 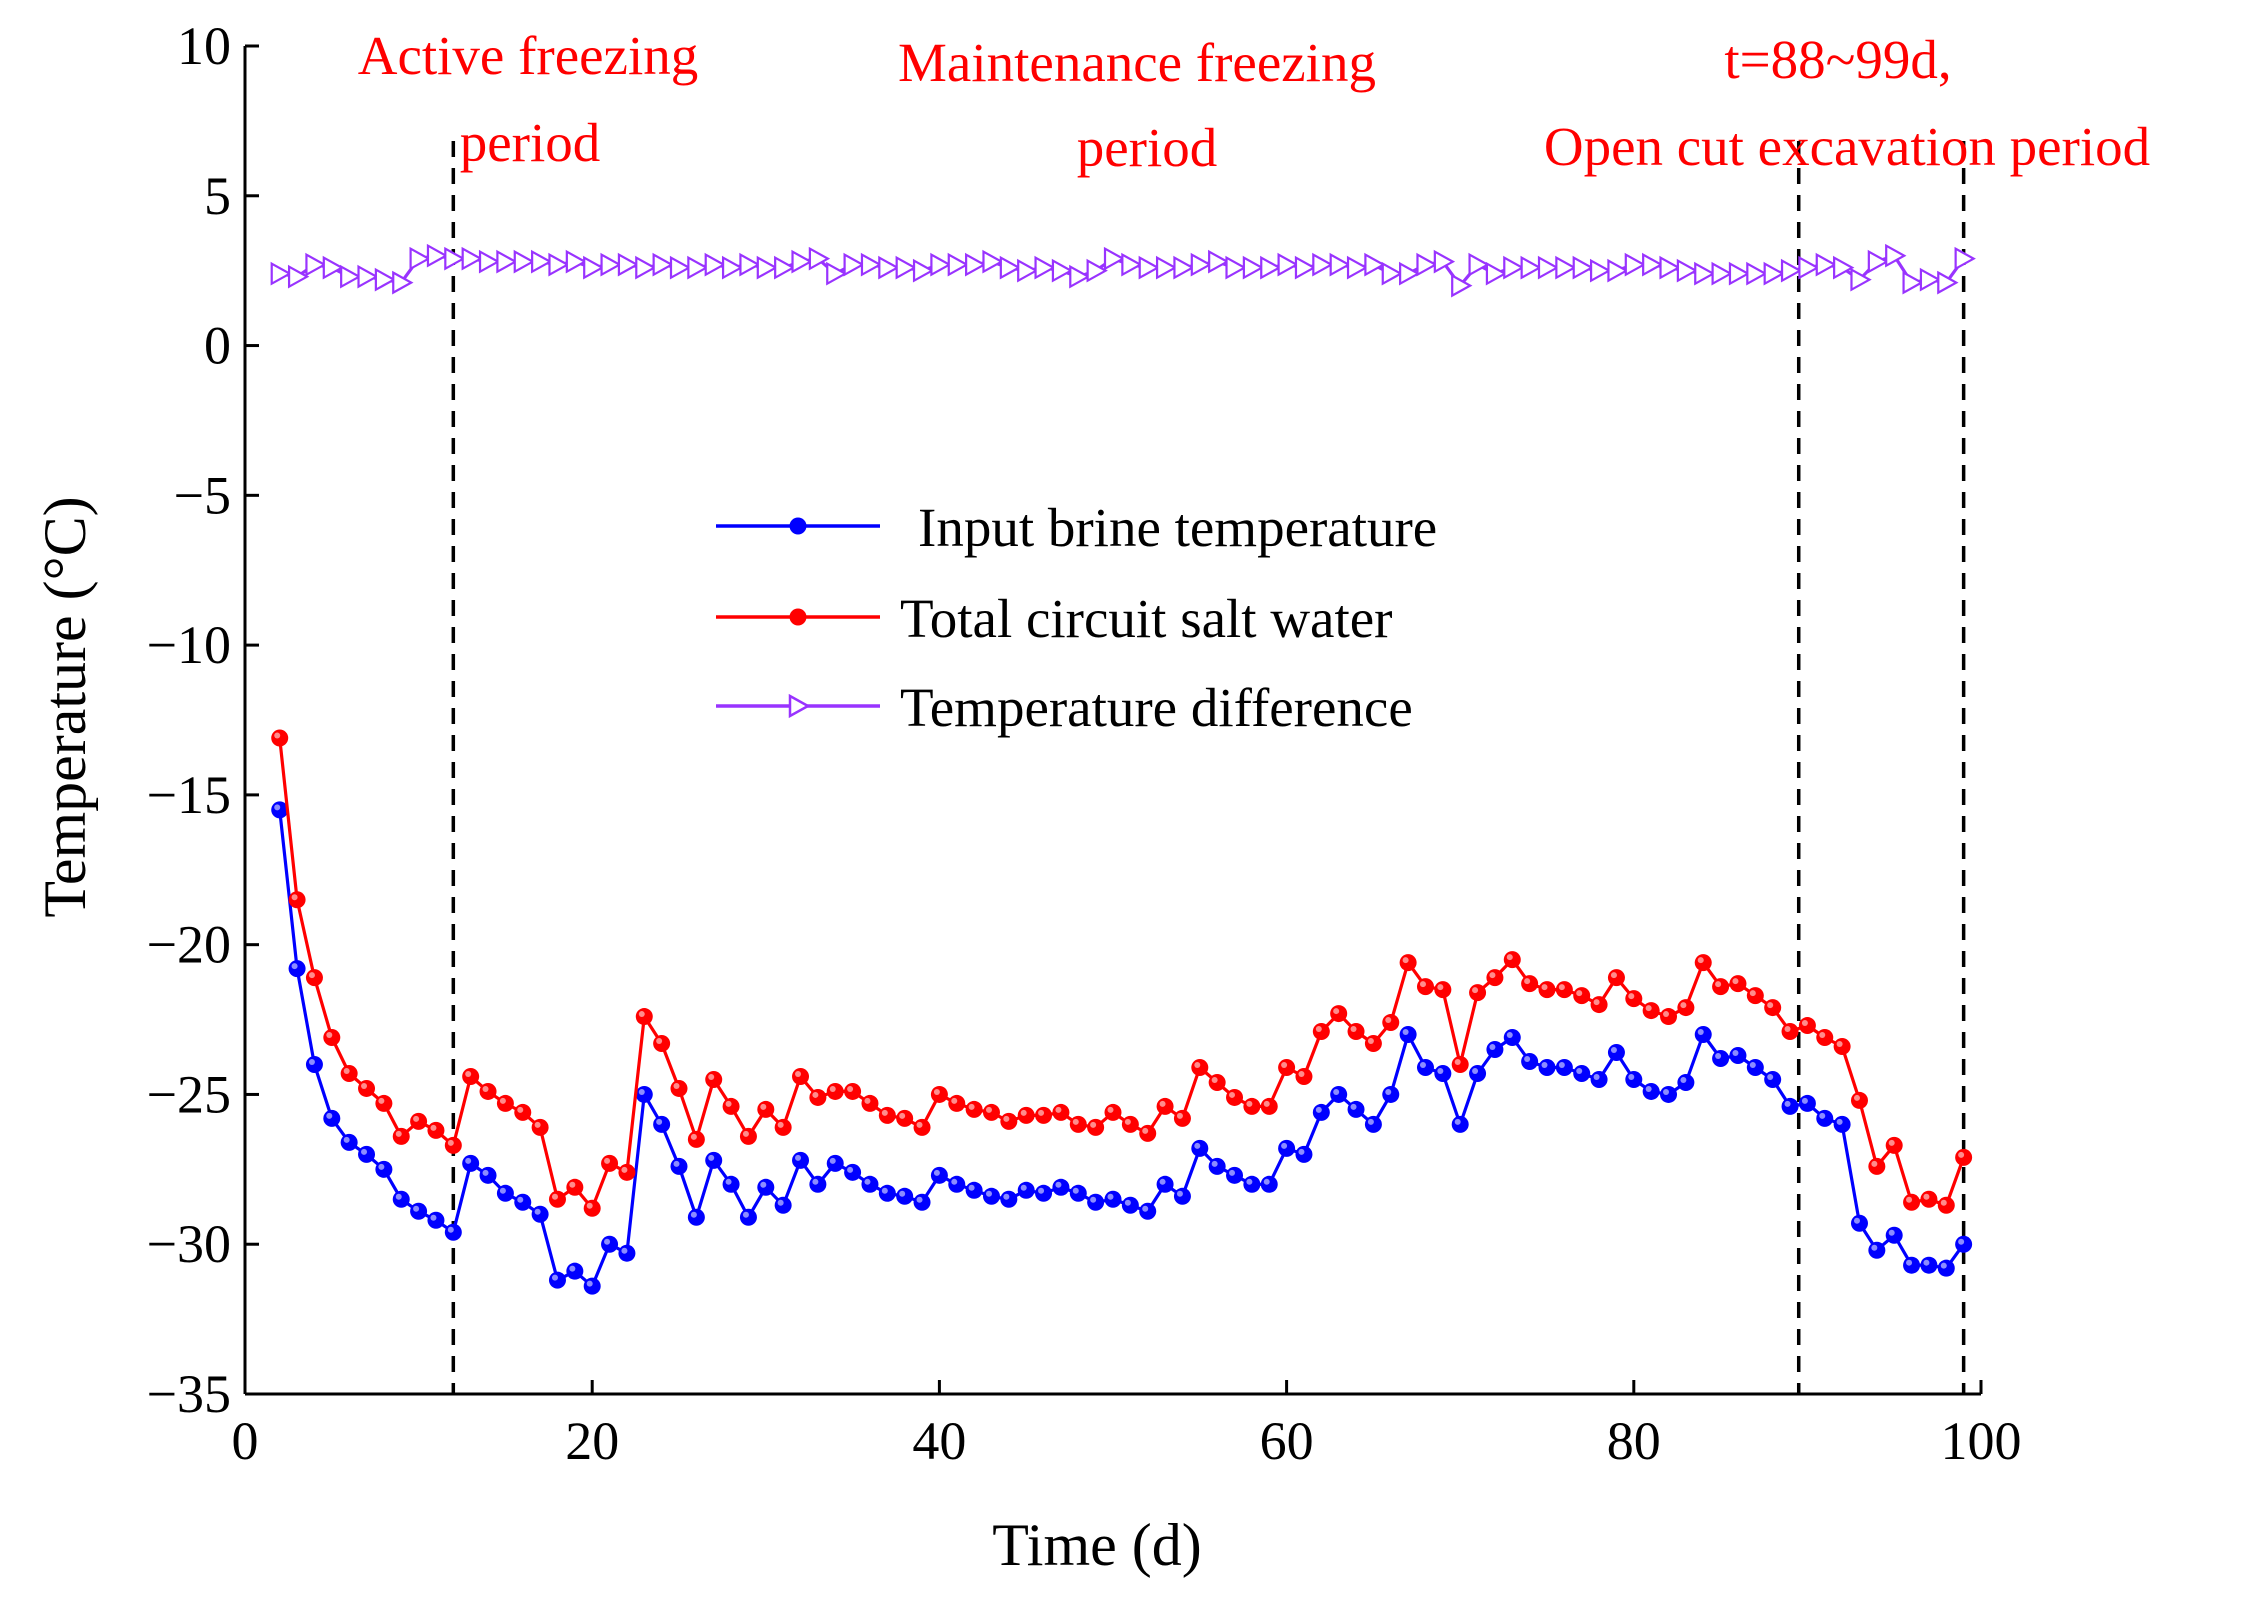 I want to click on legend-label-temp-diff: Temperature difference, so click(x=1156, y=707).